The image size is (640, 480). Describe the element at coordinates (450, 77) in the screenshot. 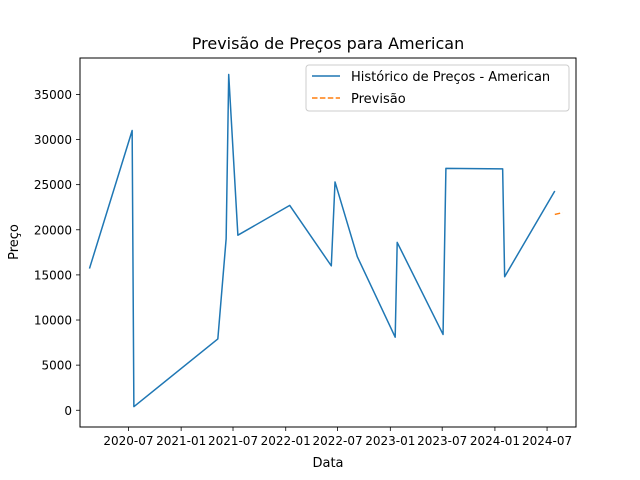

I see `legend-label-historico: Histórico de Preços - American` at that location.